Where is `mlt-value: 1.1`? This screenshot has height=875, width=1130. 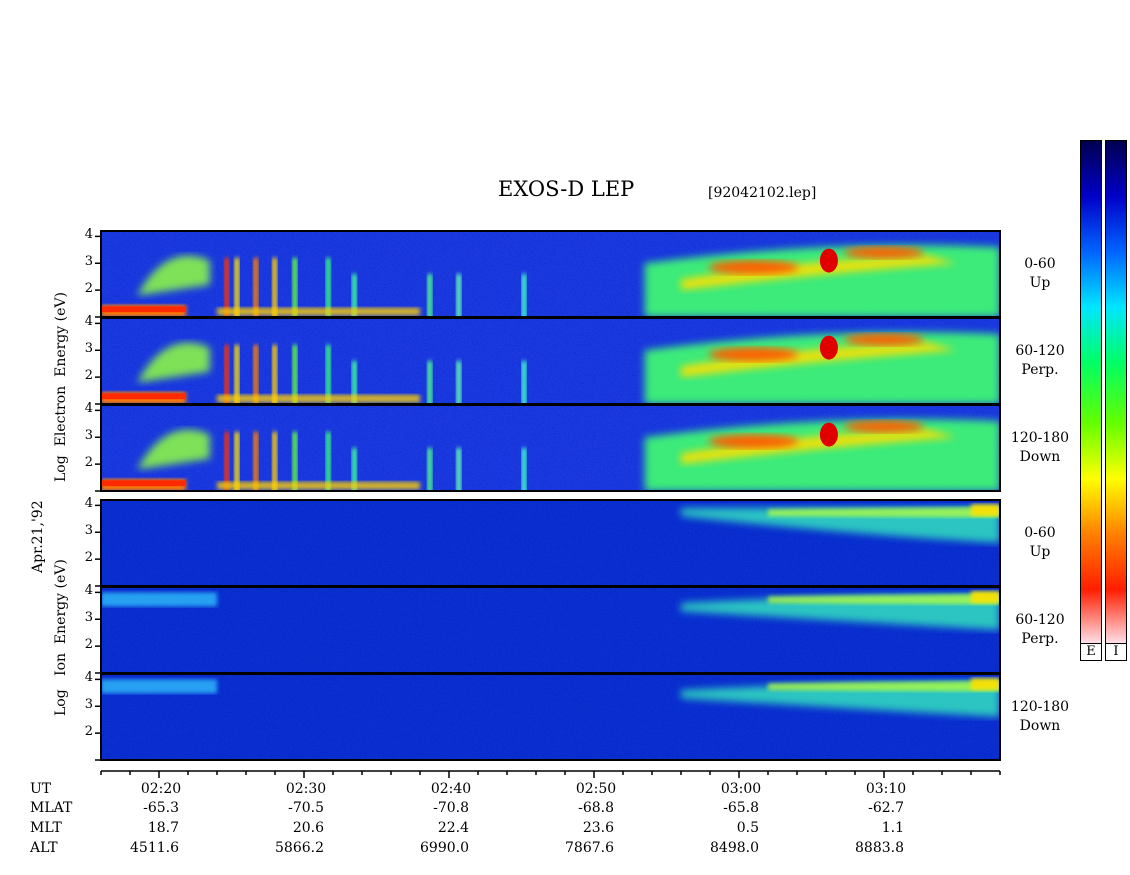
mlt-value: 1.1 is located at coordinates (892, 828).